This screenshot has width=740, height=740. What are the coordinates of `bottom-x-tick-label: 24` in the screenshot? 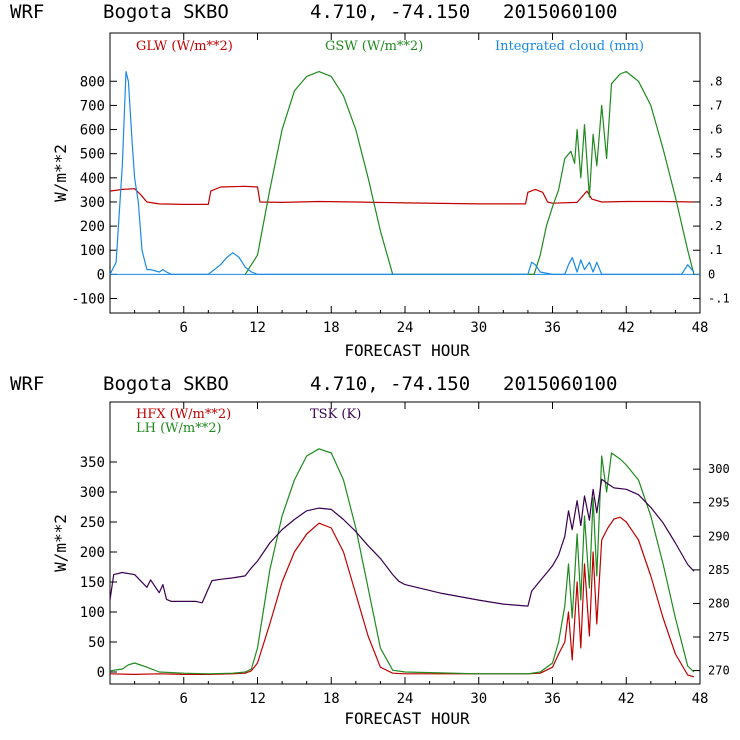 It's located at (405, 699).